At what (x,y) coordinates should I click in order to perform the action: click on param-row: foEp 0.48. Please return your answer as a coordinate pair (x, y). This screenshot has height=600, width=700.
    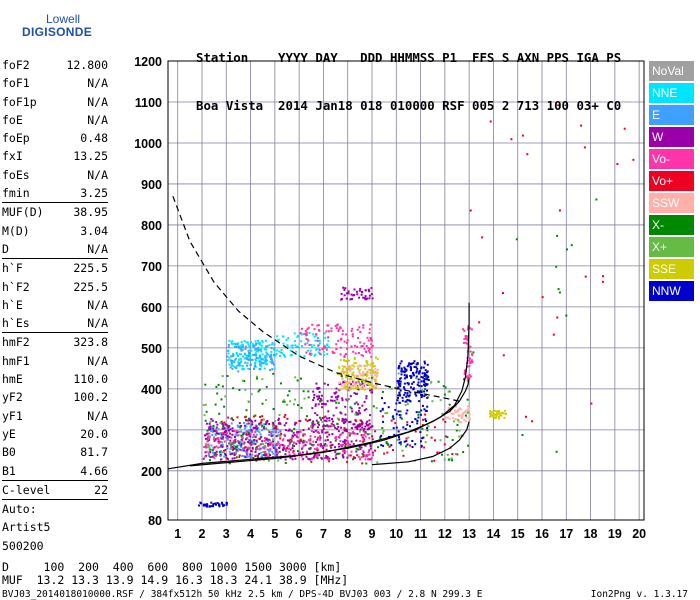
    Looking at the image, I should click on (55, 138).